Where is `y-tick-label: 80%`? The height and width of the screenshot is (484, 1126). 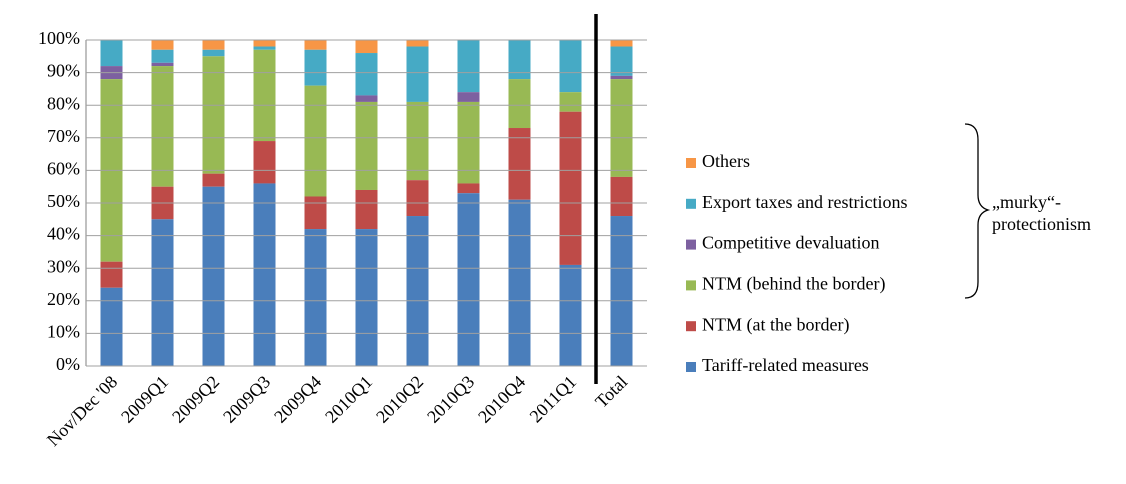 y-tick-label: 80% is located at coordinates (63, 103).